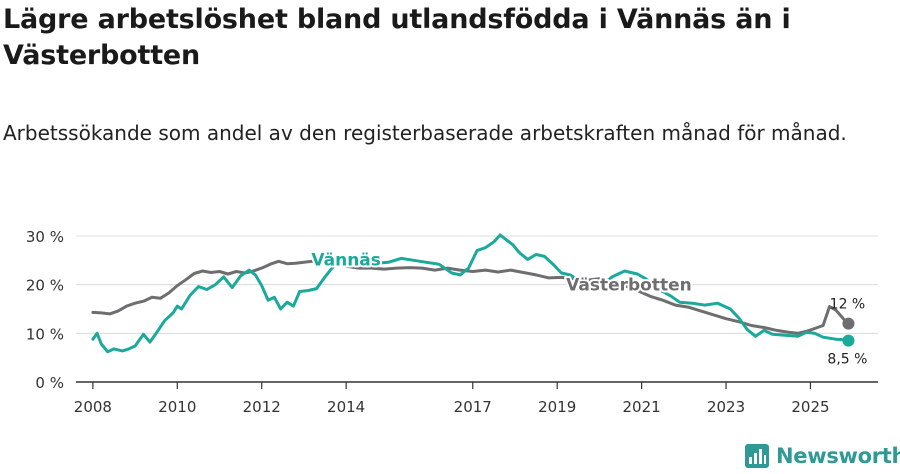 The image size is (900, 474). Describe the element at coordinates (557, 407) in the screenshot. I see `x-tick-label: 2019` at that location.